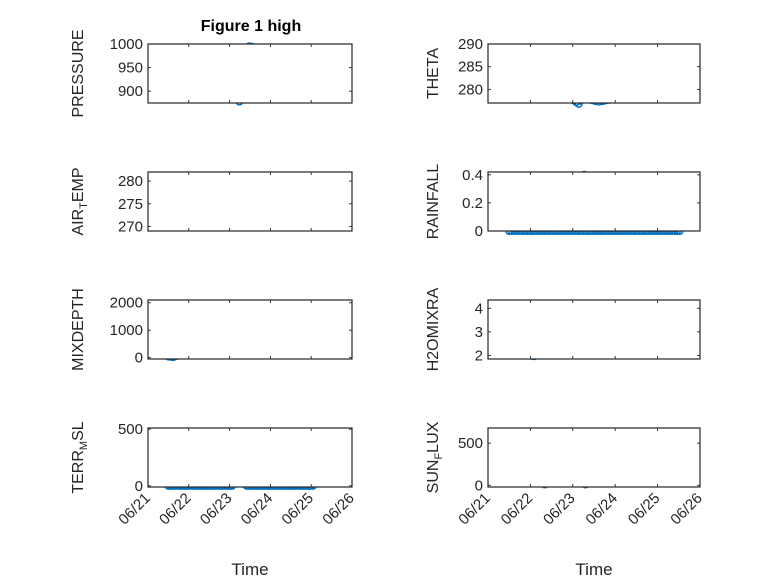  I want to click on terr-msl-x-axis-label: Time, so click(249, 569).